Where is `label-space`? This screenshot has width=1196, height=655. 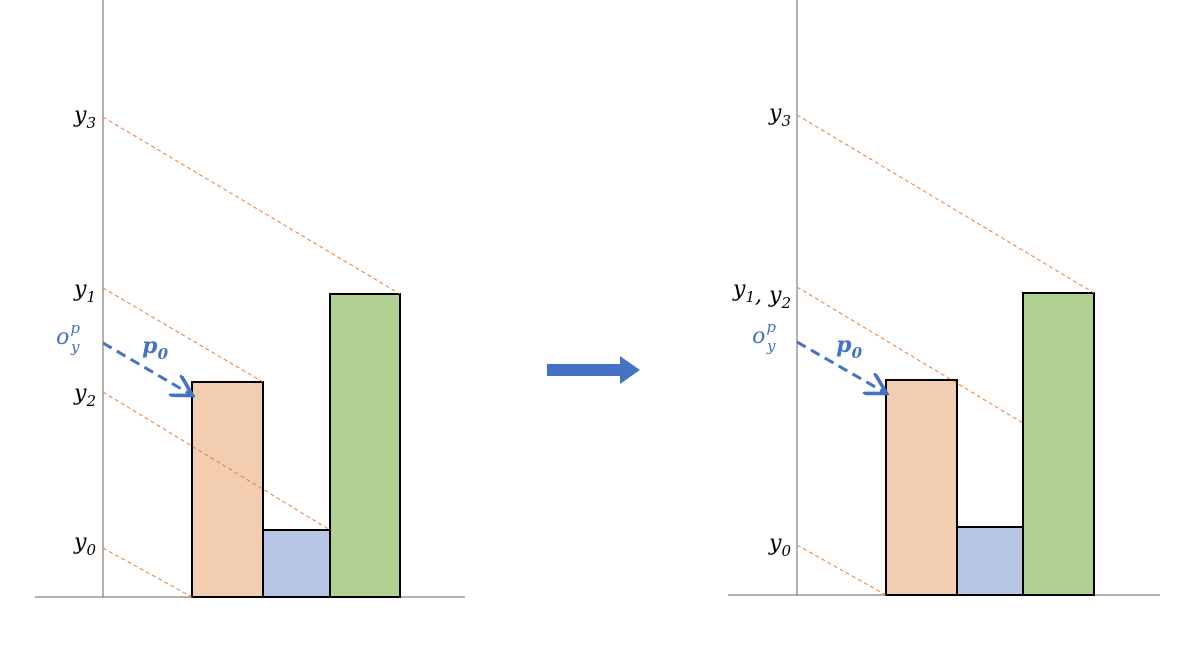 label-space is located at coordinates (765, 295).